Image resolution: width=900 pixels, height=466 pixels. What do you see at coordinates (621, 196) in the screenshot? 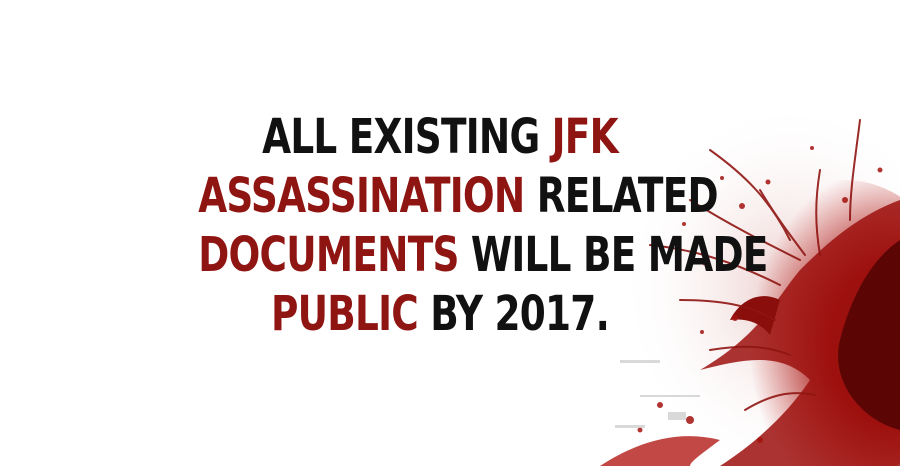
I see `headline-text: RELATED` at bounding box center [621, 196].